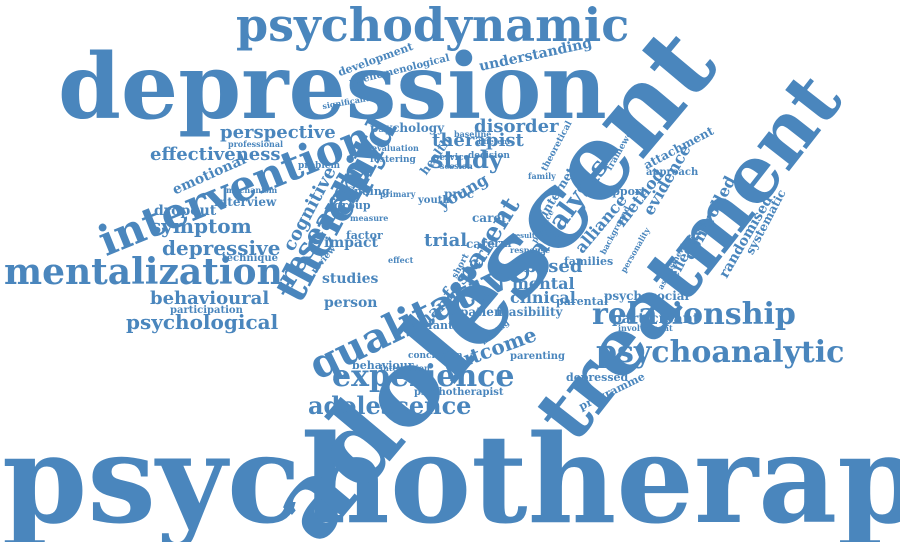 The image size is (900, 542). Describe the element at coordinates (395, 148) in the screenshot. I see `cloud-word: evaluation` at that location.